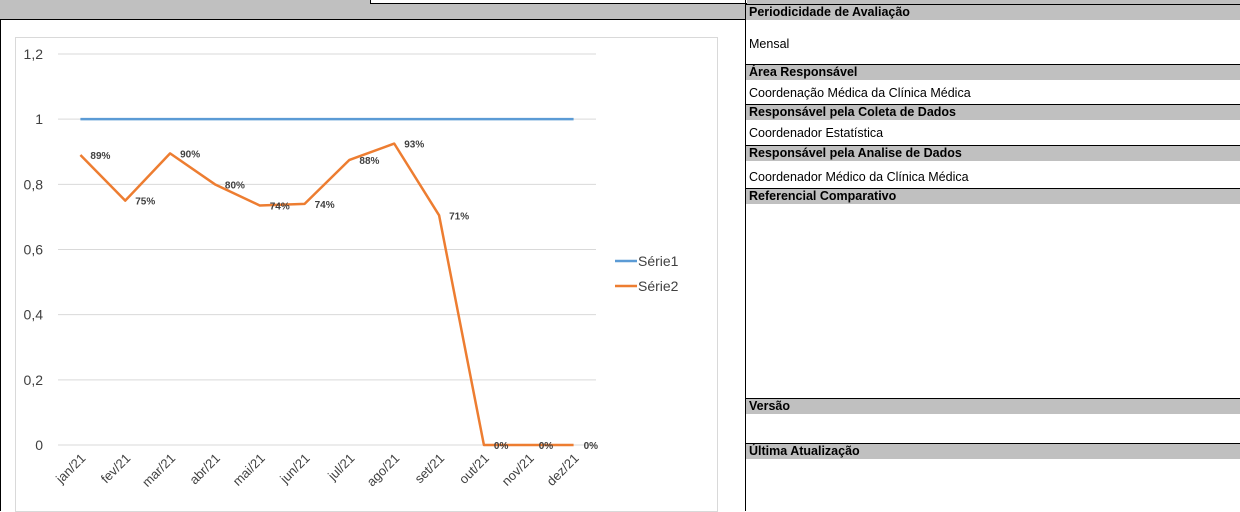  What do you see at coordinates (373, 19) in the screenshot?
I see `top-border-line` at bounding box center [373, 19].